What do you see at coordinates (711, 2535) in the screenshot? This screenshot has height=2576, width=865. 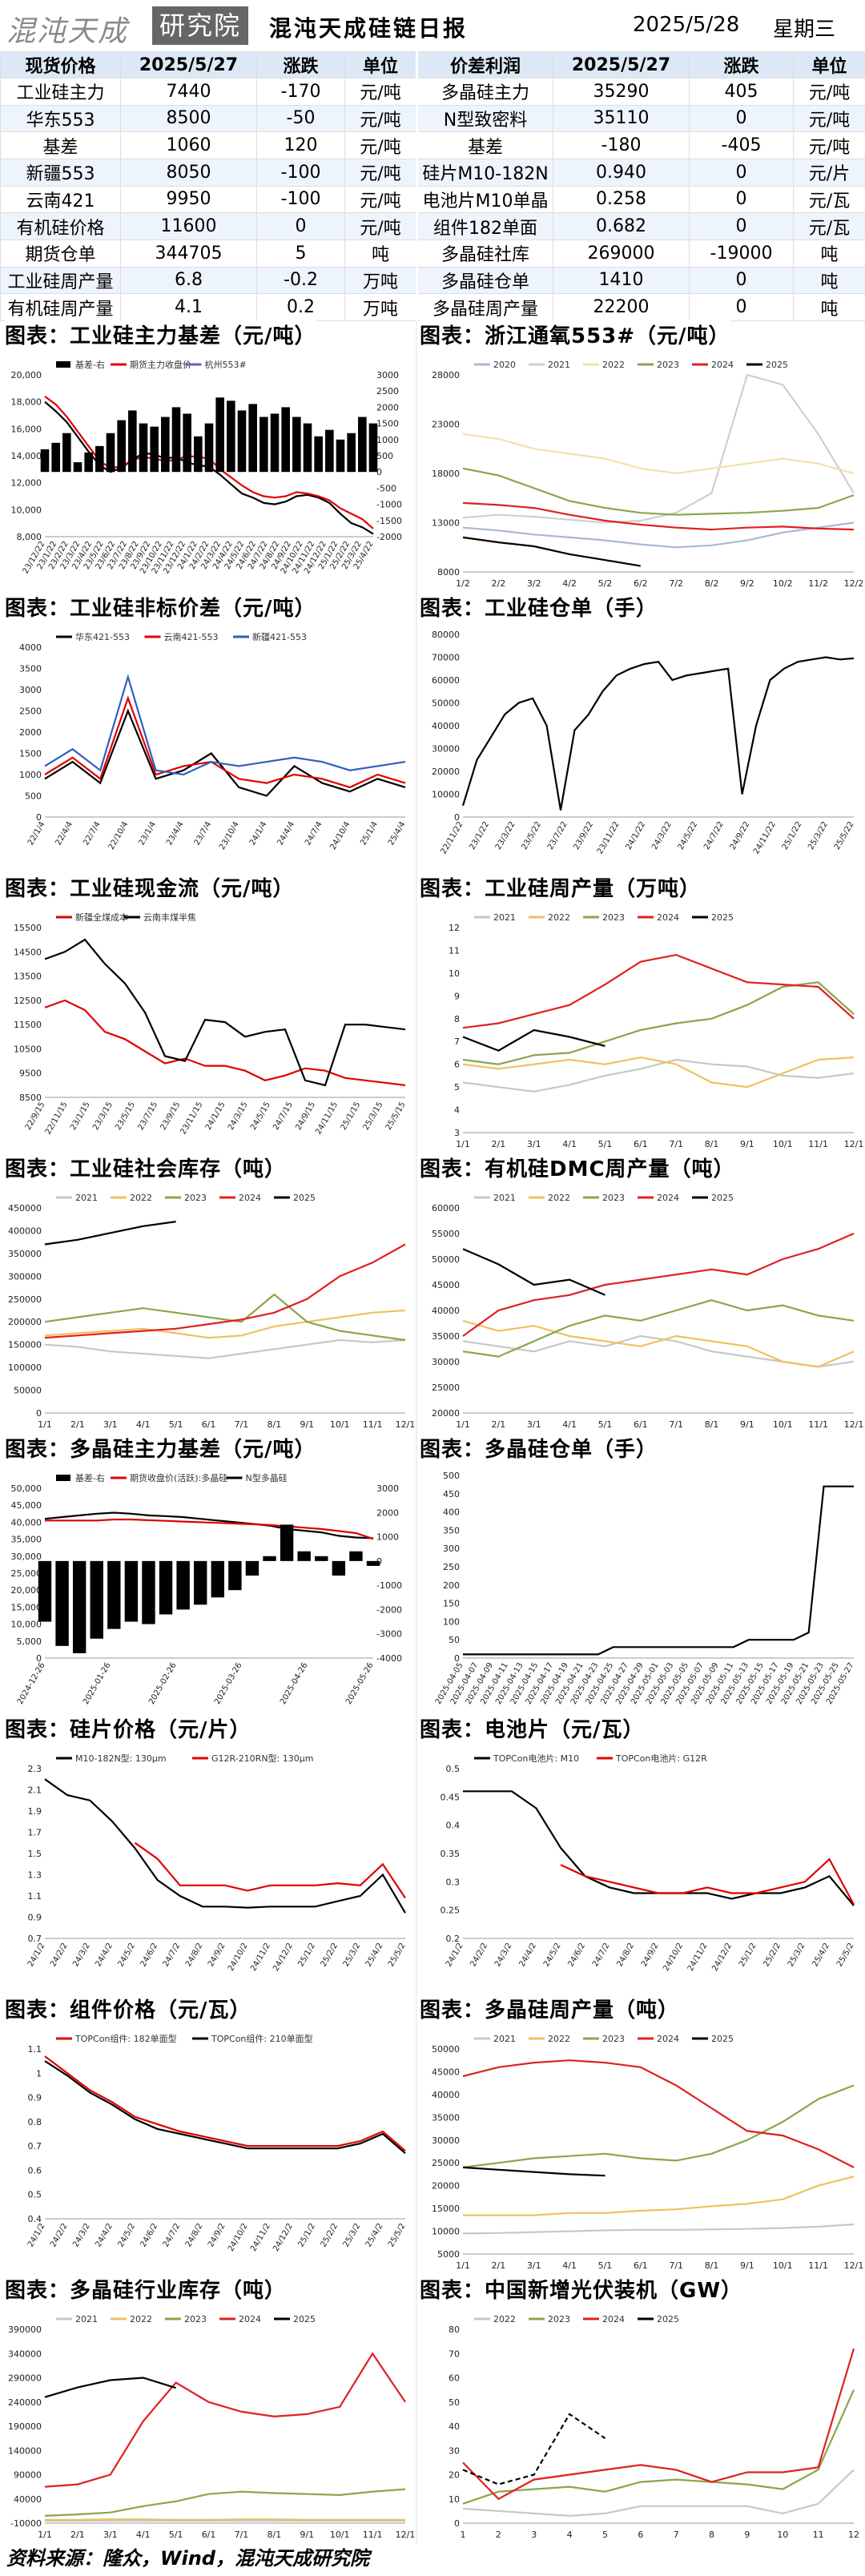 I see `x-tick-label: 8` at bounding box center [711, 2535].